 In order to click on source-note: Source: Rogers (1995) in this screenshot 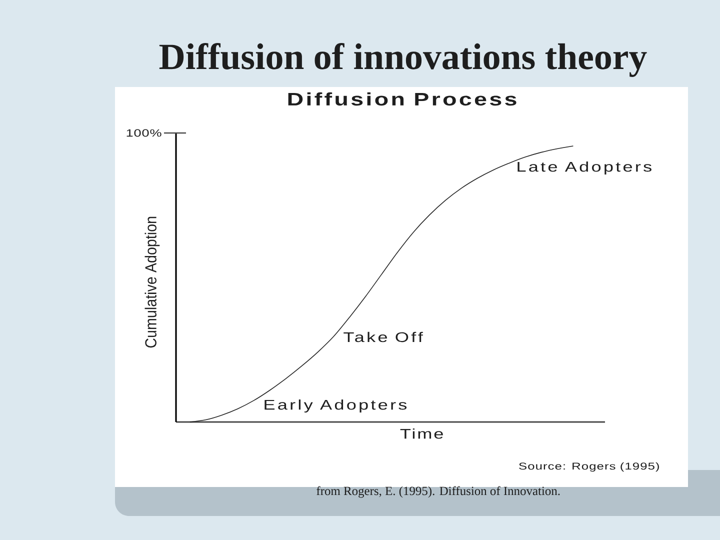, I will do `click(589, 467)`.